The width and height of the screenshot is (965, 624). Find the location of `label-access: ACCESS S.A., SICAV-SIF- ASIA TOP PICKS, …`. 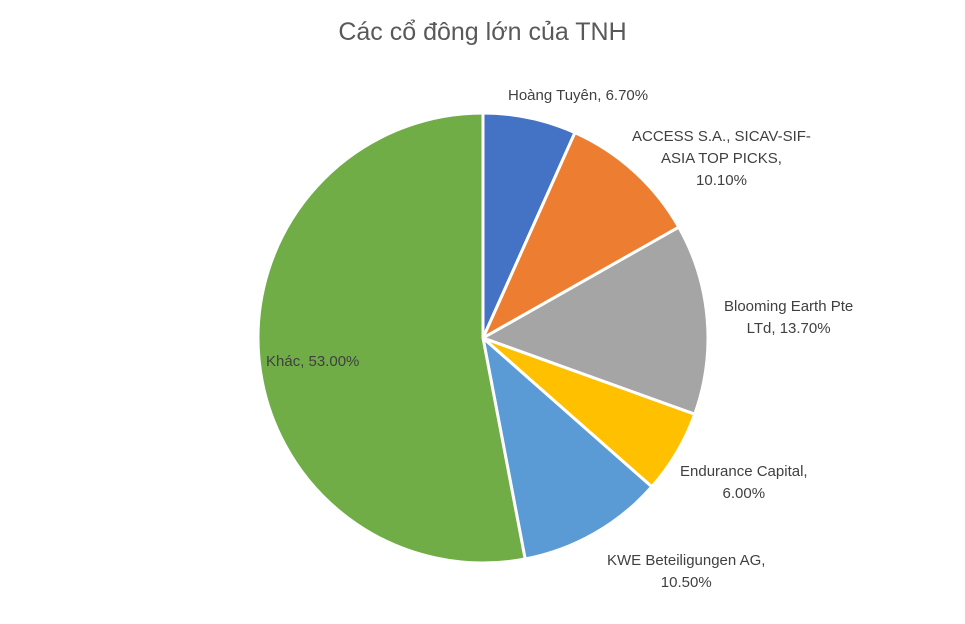

label-access: ACCESS S.A., SICAV-SIF- ASIA TOP PICKS, … is located at coordinates (721, 158).